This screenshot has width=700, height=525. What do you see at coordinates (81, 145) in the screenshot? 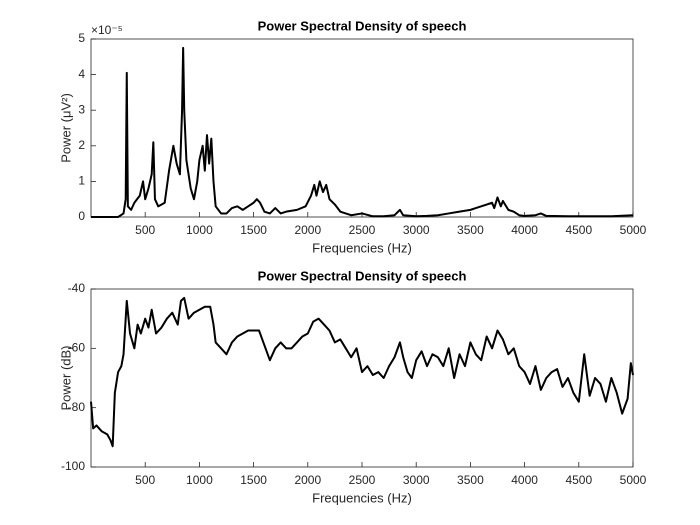
I see `y-tick-label: 2` at bounding box center [81, 145].